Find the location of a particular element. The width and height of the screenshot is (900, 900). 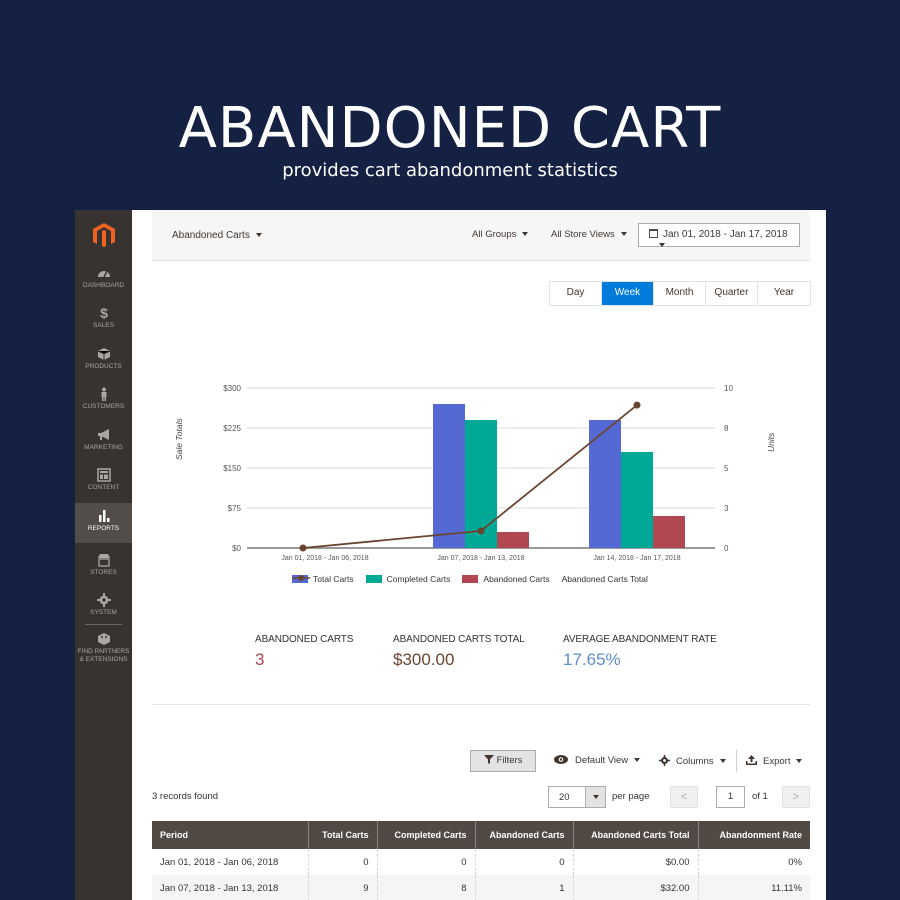

sidebar-item-reports: REPORTS is located at coordinates (103, 523).